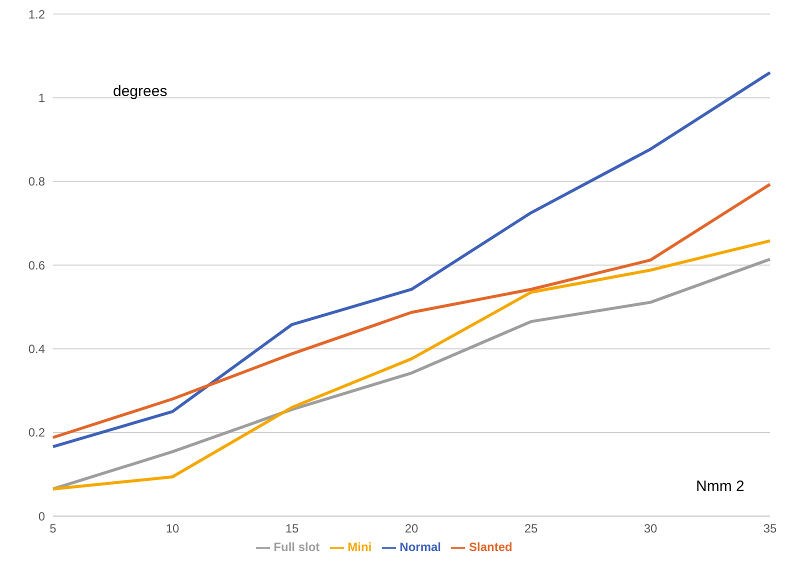  What do you see at coordinates (420, 547) in the screenshot?
I see `legend-label: Normal` at bounding box center [420, 547].